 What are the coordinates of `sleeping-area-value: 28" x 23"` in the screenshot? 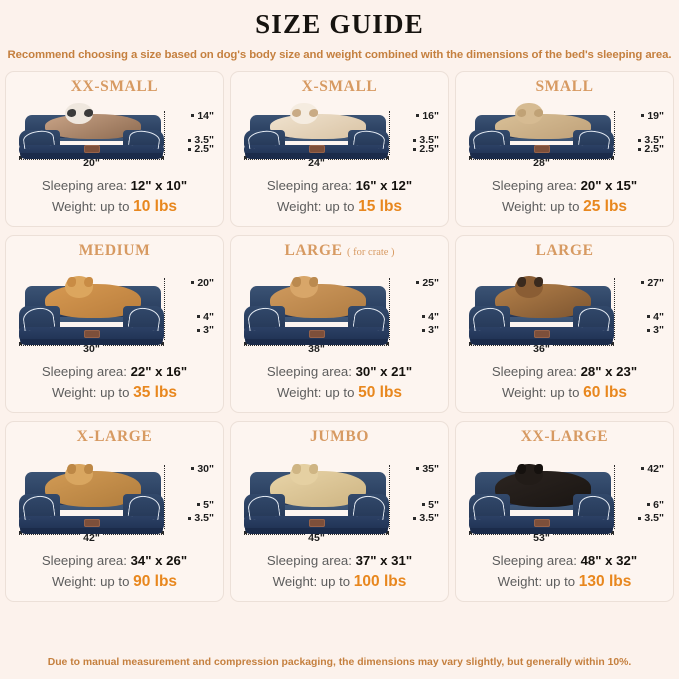 It's located at (609, 371).